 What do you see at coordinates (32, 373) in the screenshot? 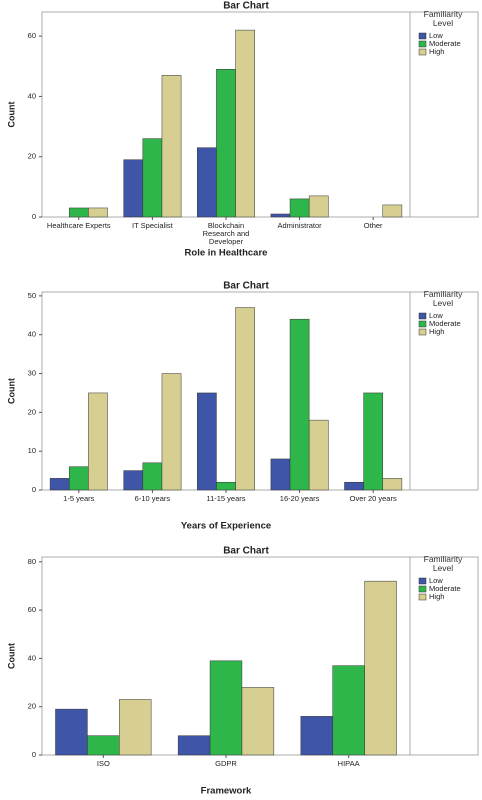
I see `y-tick-label: 30` at bounding box center [32, 373].